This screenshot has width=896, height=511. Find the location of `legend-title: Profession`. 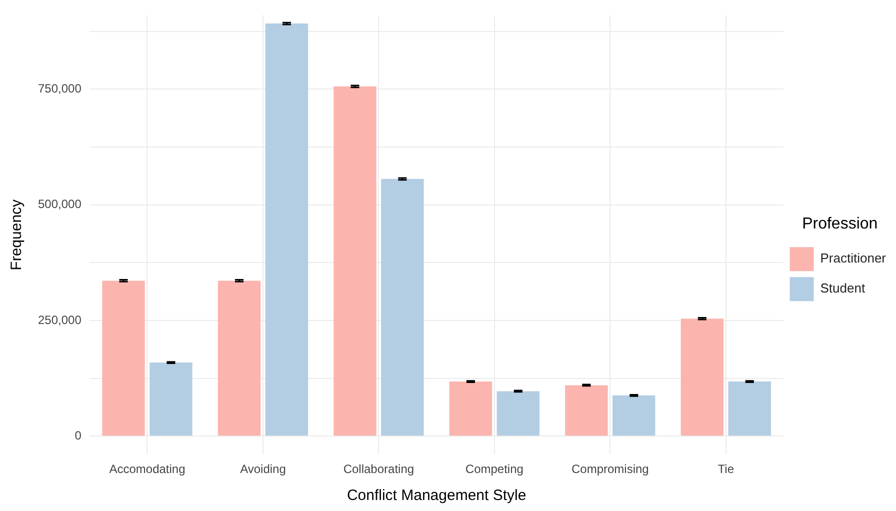

legend-title: Profession is located at coordinates (840, 223).